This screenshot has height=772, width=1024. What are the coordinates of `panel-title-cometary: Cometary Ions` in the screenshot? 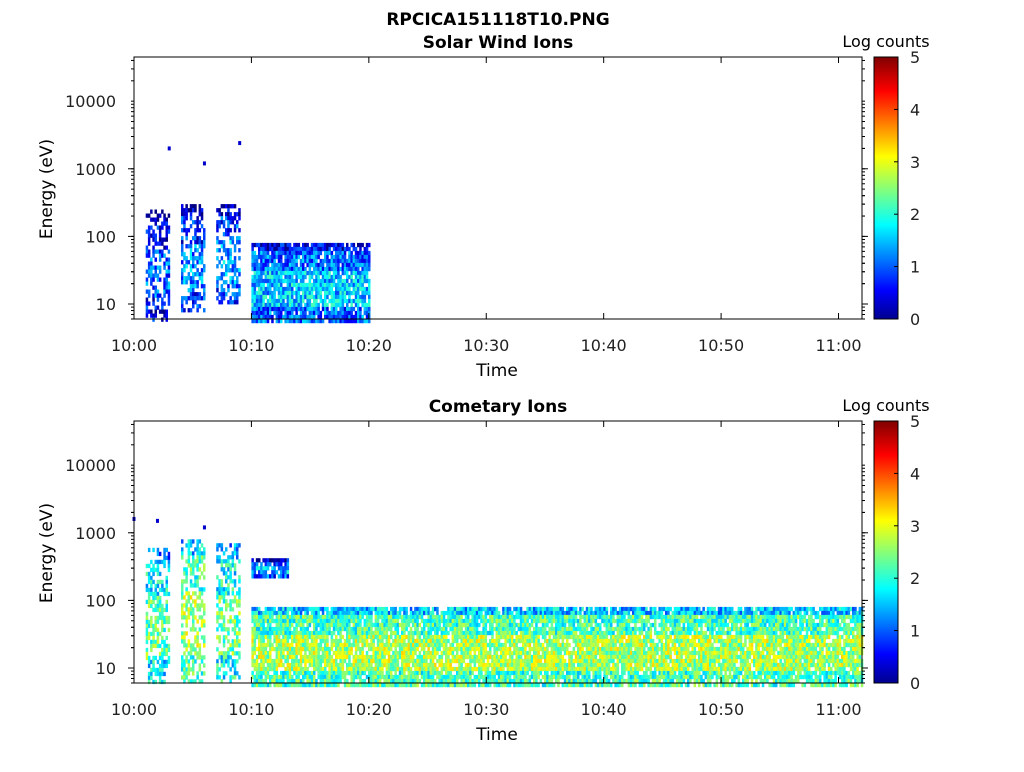 It's located at (498, 407).